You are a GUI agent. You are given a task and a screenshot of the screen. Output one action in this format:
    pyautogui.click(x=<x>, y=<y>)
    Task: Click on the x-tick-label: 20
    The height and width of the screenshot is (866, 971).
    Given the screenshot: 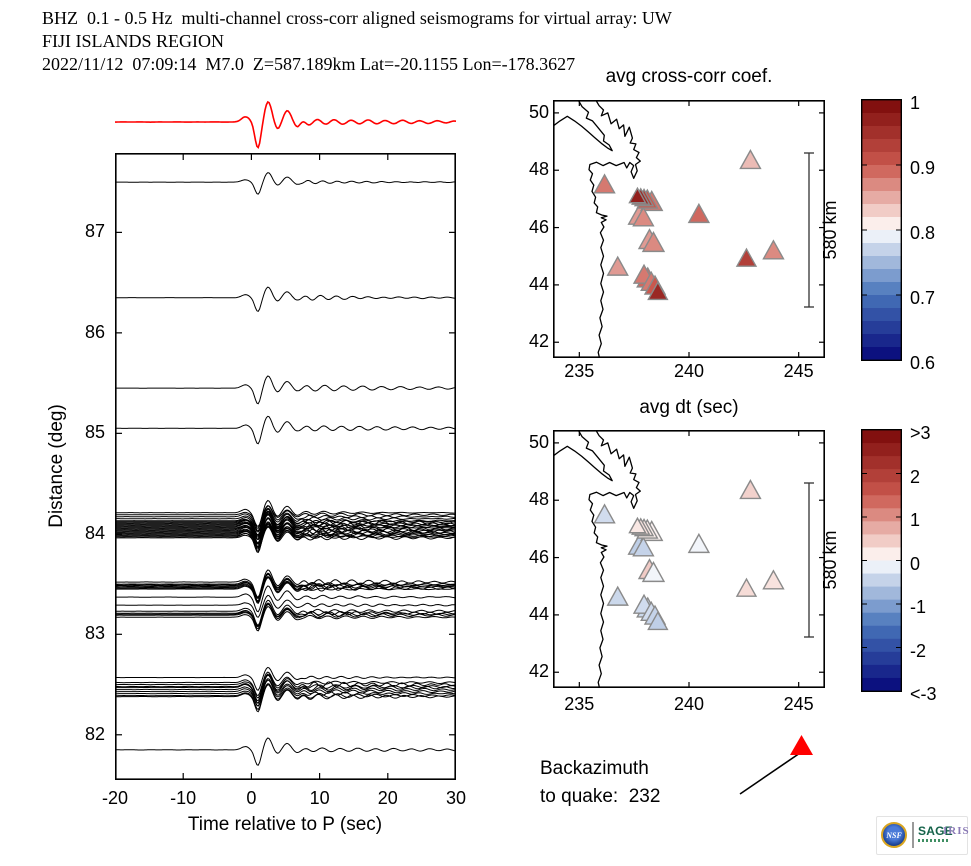 What is the action you would take?
    pyautogui.click(x=387, y=798)
    